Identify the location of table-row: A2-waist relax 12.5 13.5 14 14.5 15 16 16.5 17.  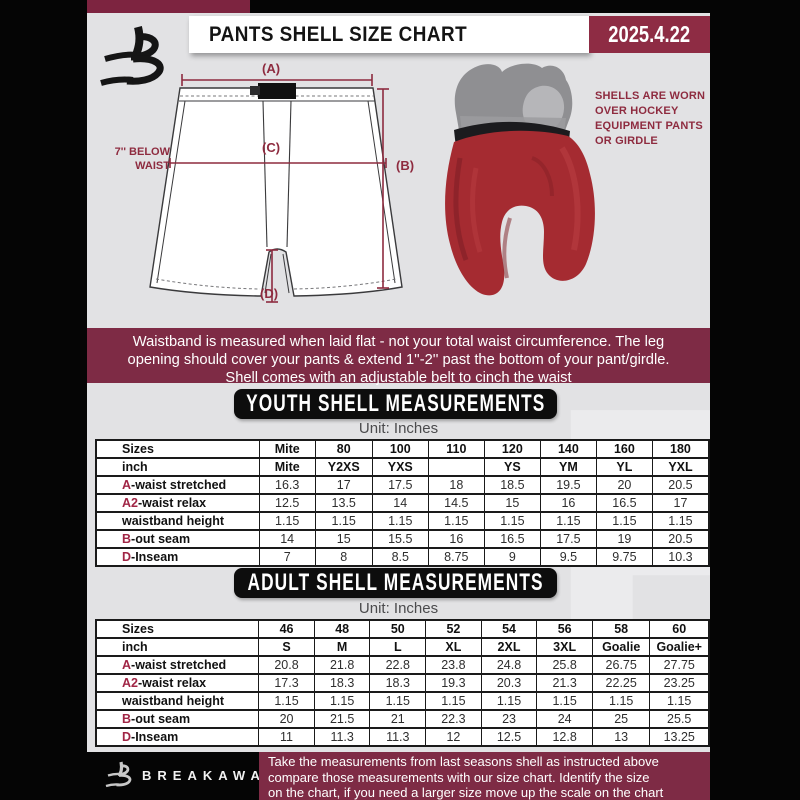
(402, 503).